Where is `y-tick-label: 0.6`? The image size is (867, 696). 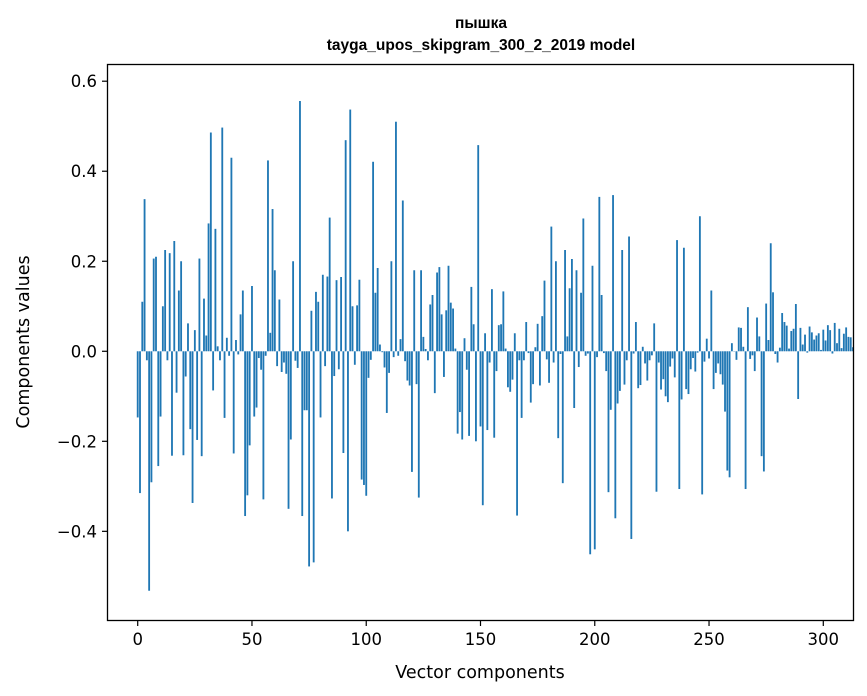 y-tick-label: 0.6 is located at coordinates (84, 81).